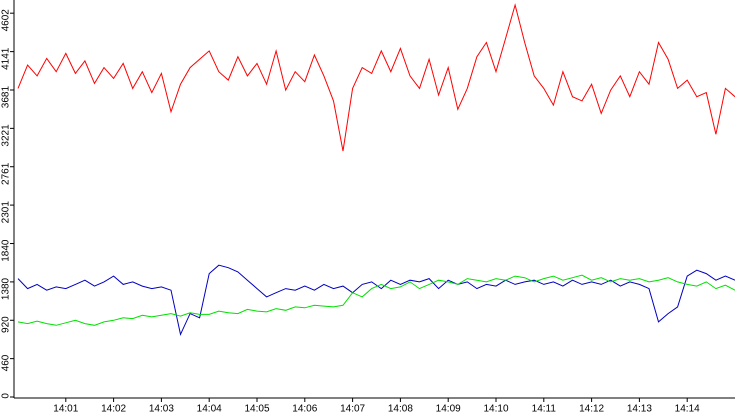 The image size is (735, 415). What do you see at coordinates (304, 409) in the screenshot?
I see `x-tick-label: 14:06` at bounding box center [304, 409].